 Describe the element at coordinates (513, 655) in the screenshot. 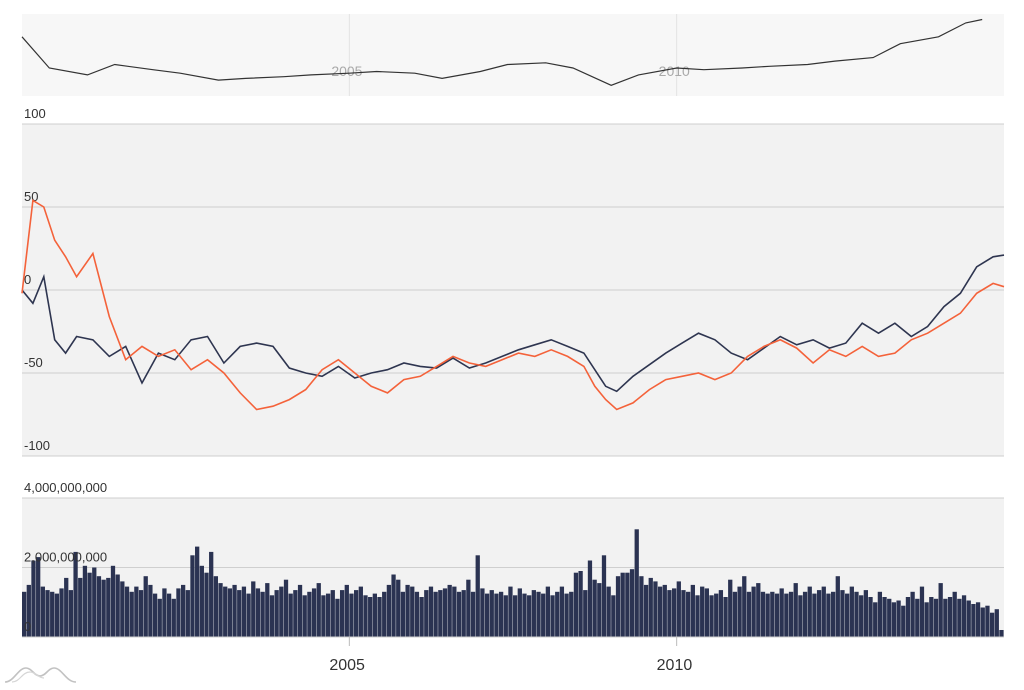

I see `x-axis: 2005 2010` at that location.